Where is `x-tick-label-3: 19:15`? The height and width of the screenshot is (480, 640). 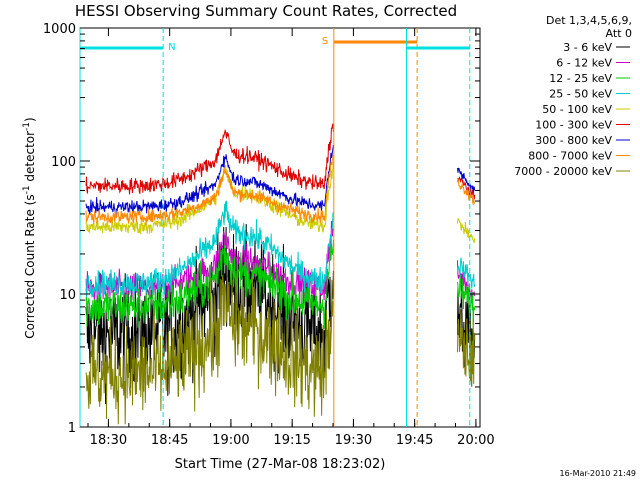 x-tick-label-3: 19:15 is located at coordinates (291, 440).